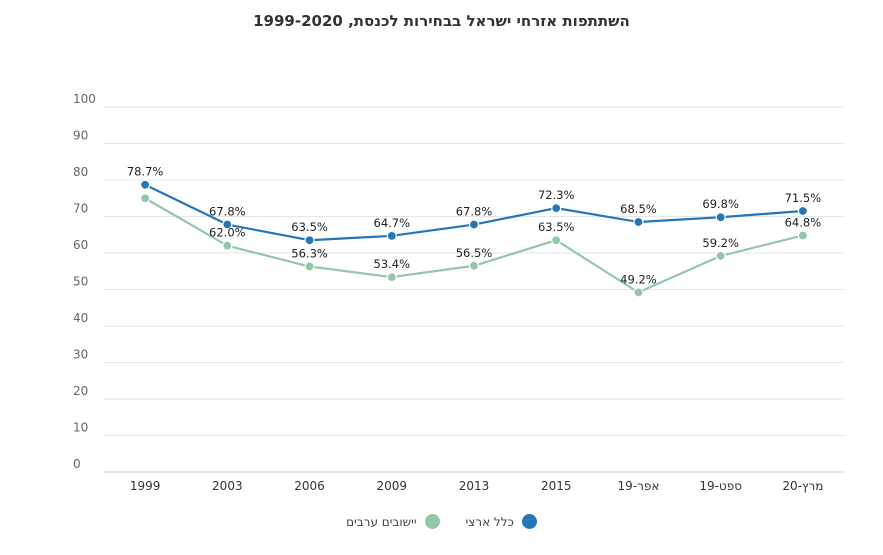 The image size is (883, 555). What do you see at coordinates (441, 521) in the screenshot?
I see `chart-legend: כלל ארצי יישובים ערבים` at bounding box center [441, 521].